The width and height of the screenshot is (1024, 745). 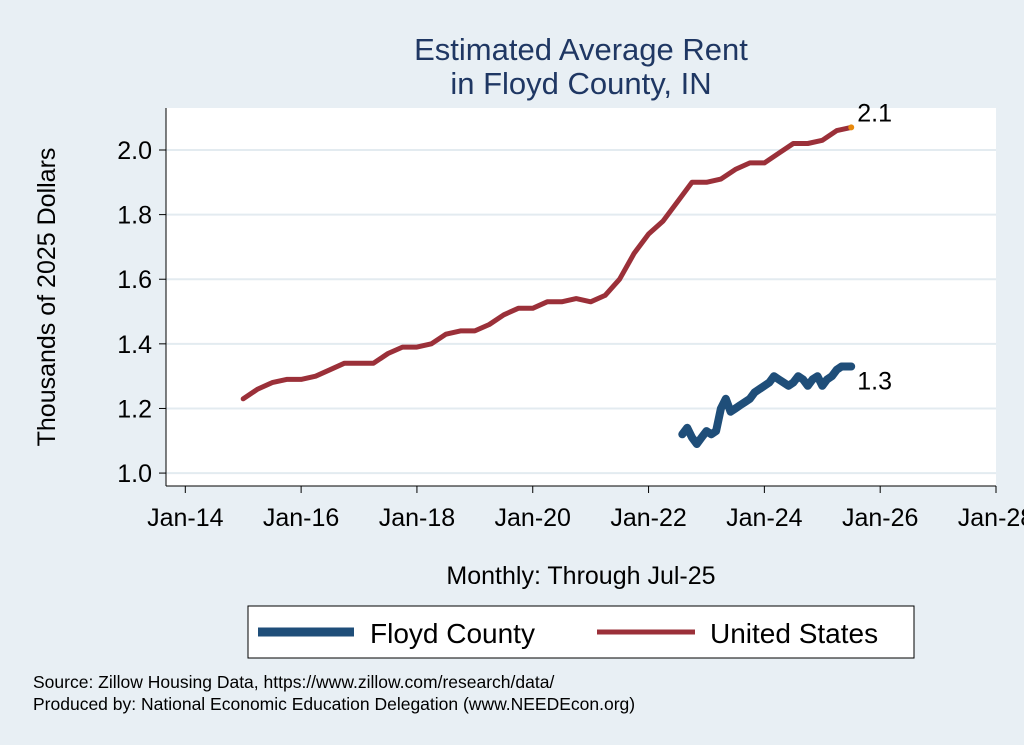 I want to click on legend-label-us: United States, so click(x=794, y=633).